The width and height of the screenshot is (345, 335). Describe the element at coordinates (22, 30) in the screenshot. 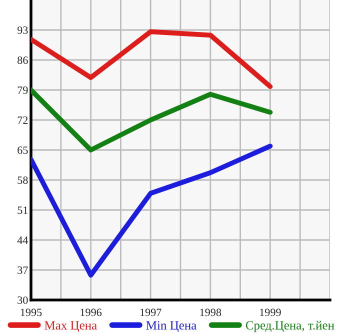

I see `y-tick-label: 93` at that location.